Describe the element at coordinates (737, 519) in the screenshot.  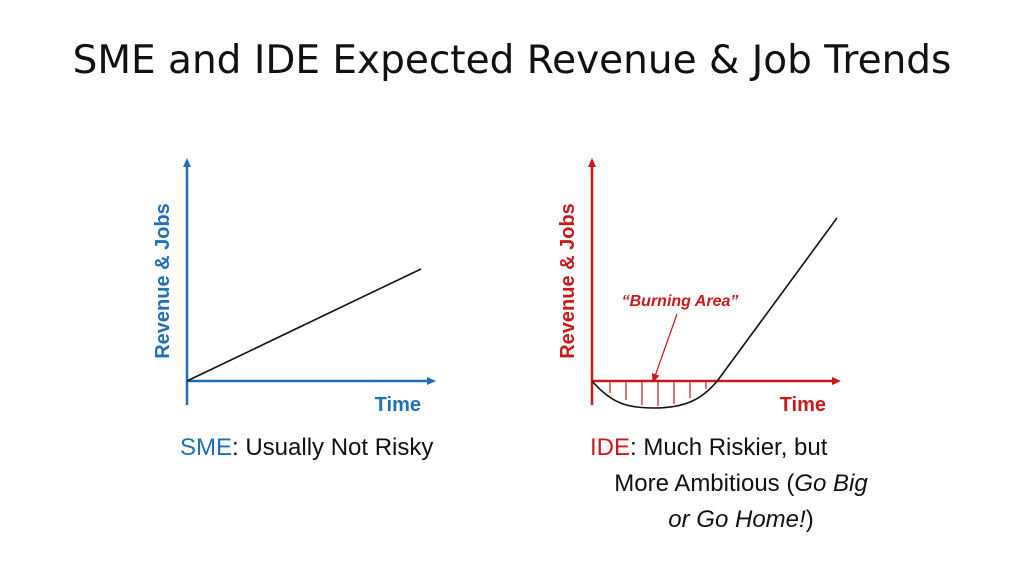
I see `ide-caption-line3-italic: or Go Home!` at that location.